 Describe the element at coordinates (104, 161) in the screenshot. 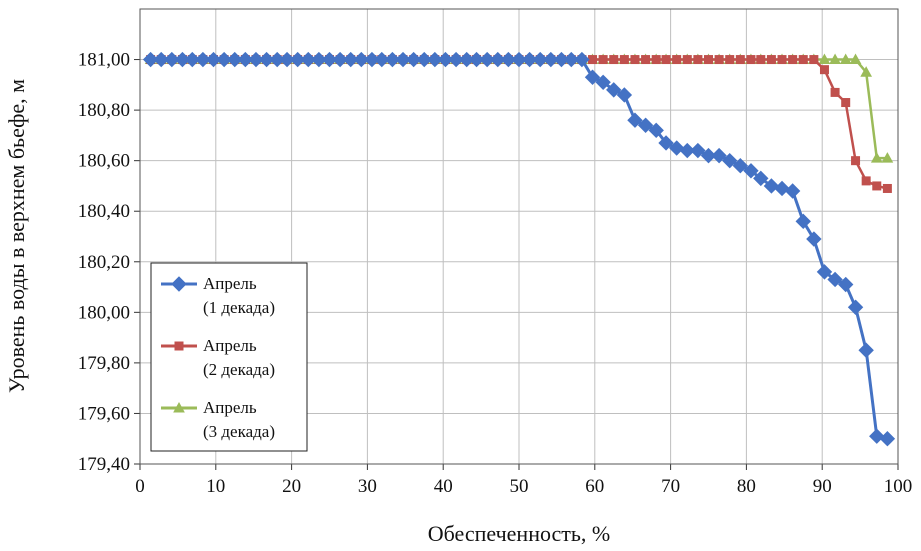

I see `y-tick-label: 180,60` at that location.